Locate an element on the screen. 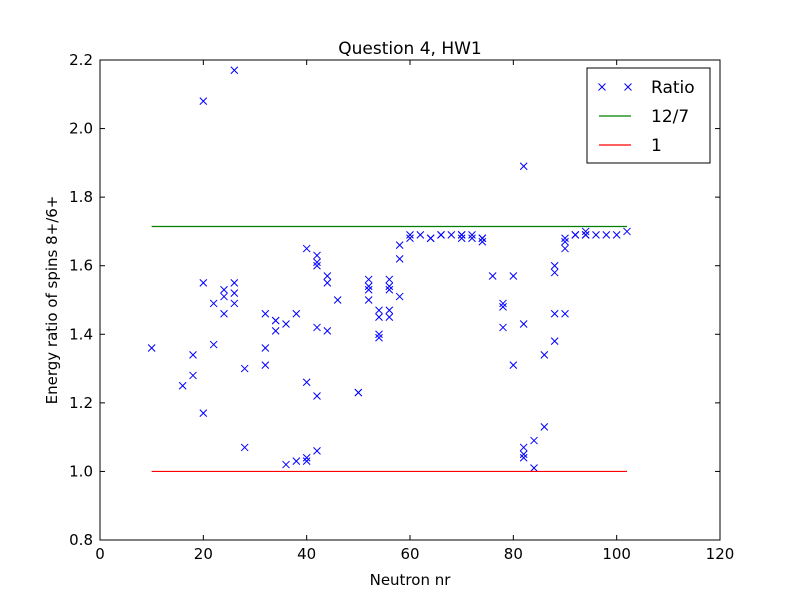  y-tick-label: 1.6 is located at coordinates (81, 266).